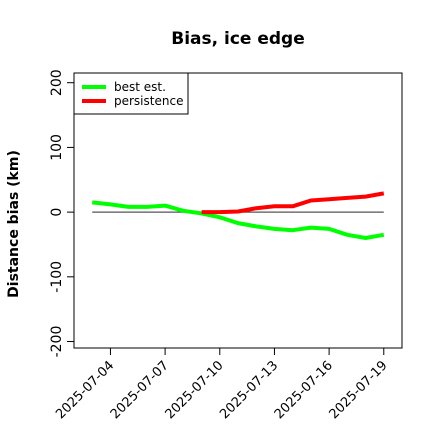 This screenshot has height=440, width=440. What do you see at coordinates (57, 277) in the screenshot?
I see `y-tick-label: -100` at bounding box center [57, 277].